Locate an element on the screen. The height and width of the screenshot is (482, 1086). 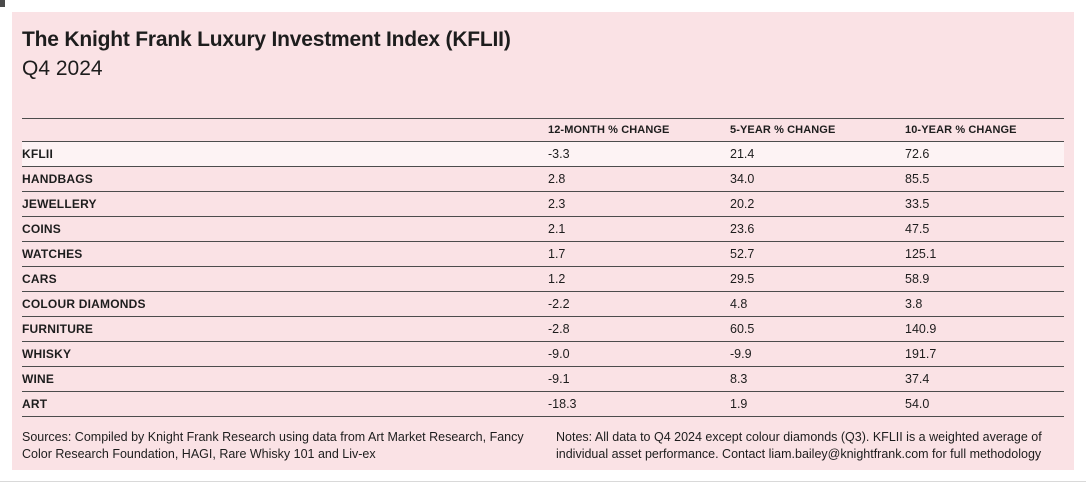
value-10-year: 191.7 is located at coordinates (921, 354).